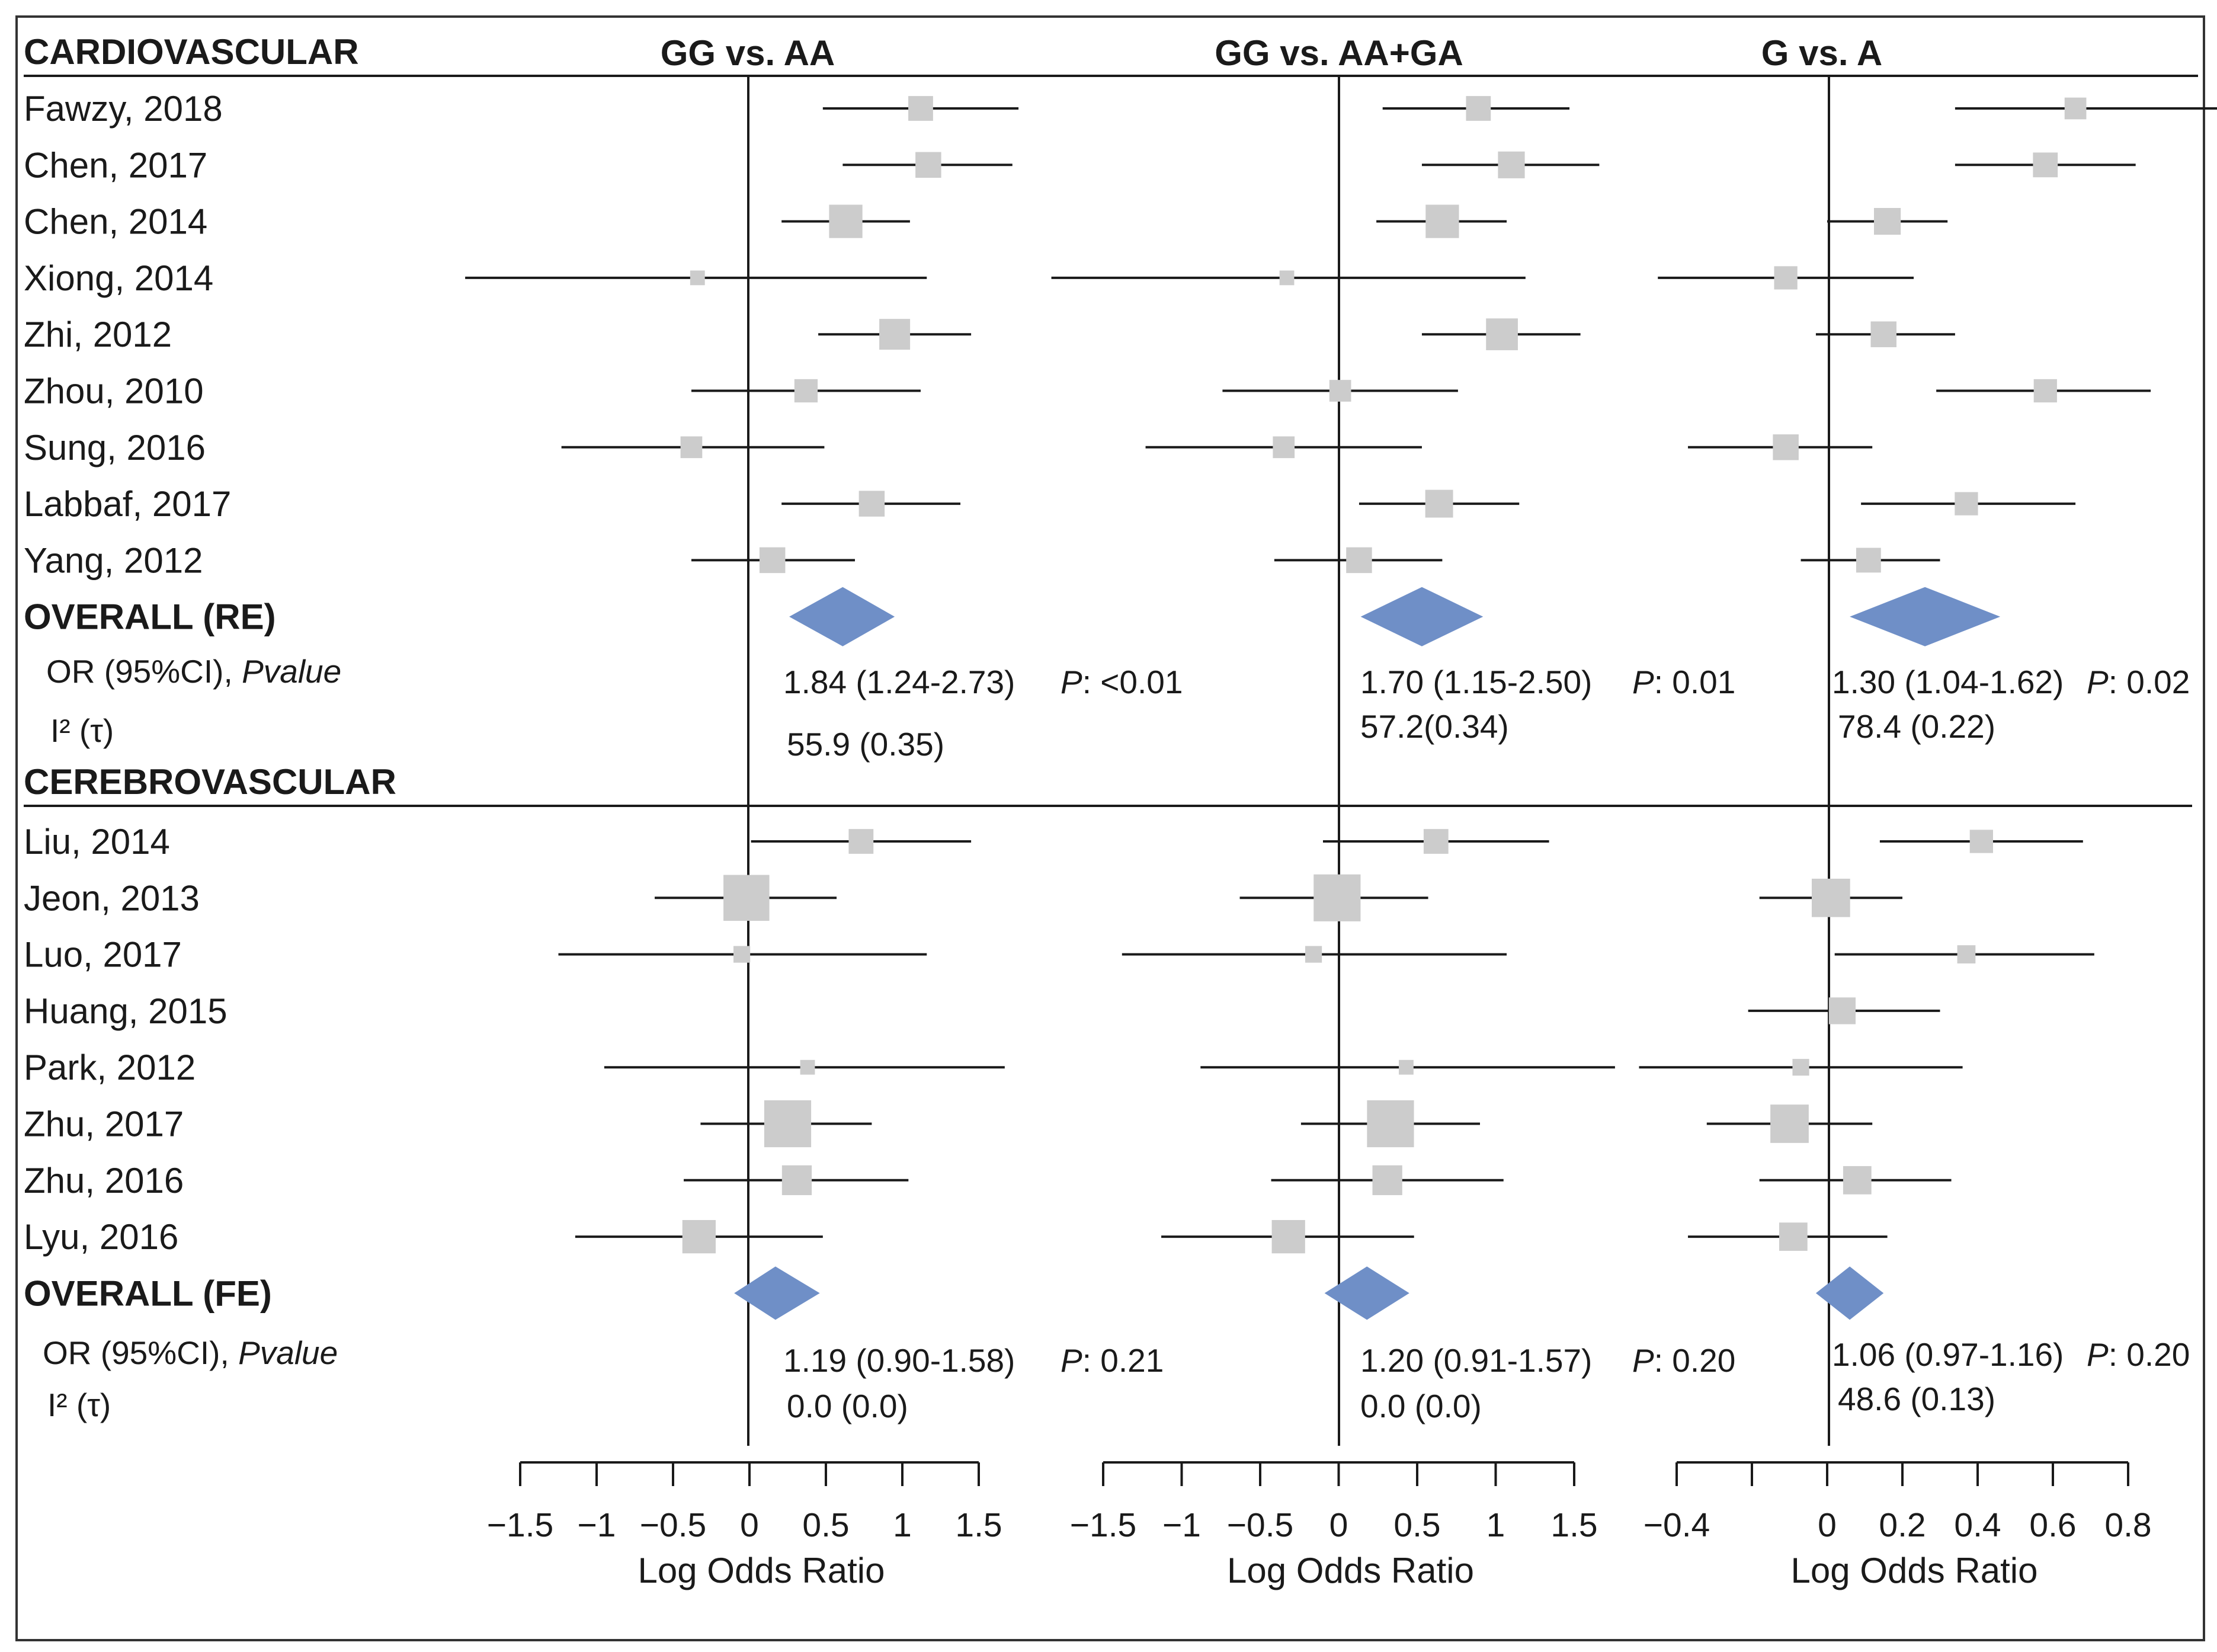 This screenshot has width=2217, height=1652. Describe the element at coordinates (2052, 1525) in the screenshot. I see `tick-label: 0.6` at that location.